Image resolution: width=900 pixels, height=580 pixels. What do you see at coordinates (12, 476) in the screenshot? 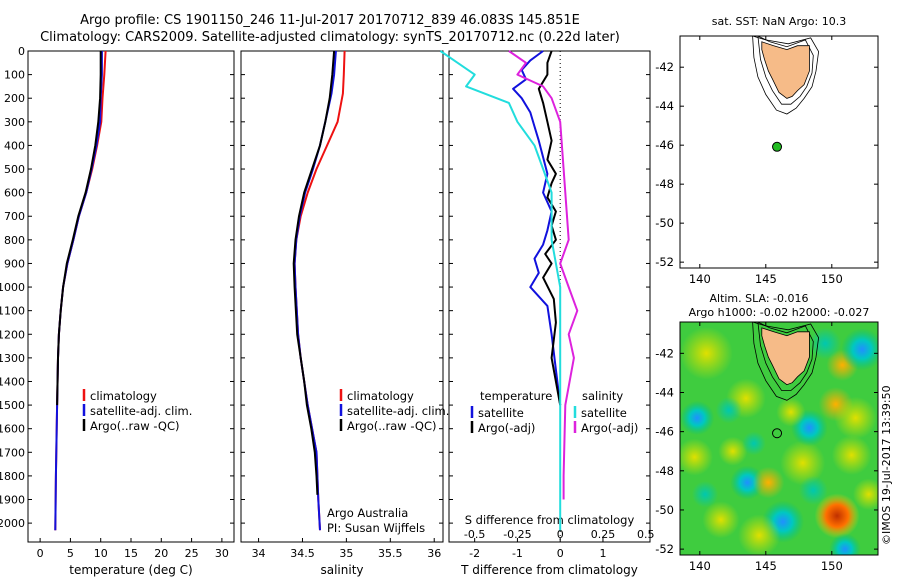
I see `depth-tick-label: 1800` at bounding box center [12, 476].